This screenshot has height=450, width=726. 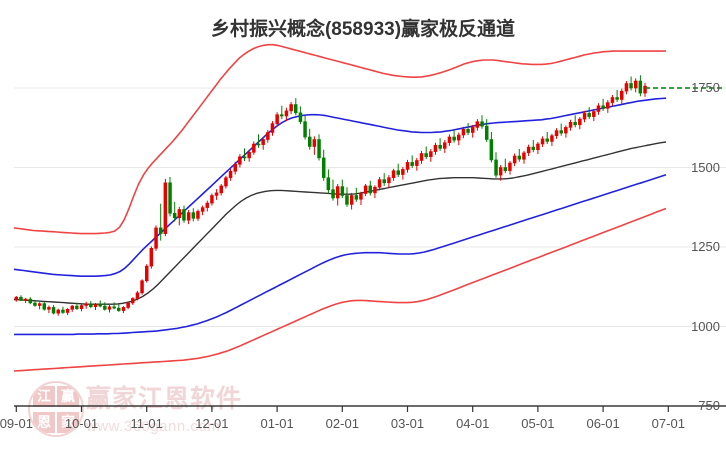 What do you see at coordinates (370, 408) in the screenshot?
I see `axis-lines` at bounding box center [370, 408].